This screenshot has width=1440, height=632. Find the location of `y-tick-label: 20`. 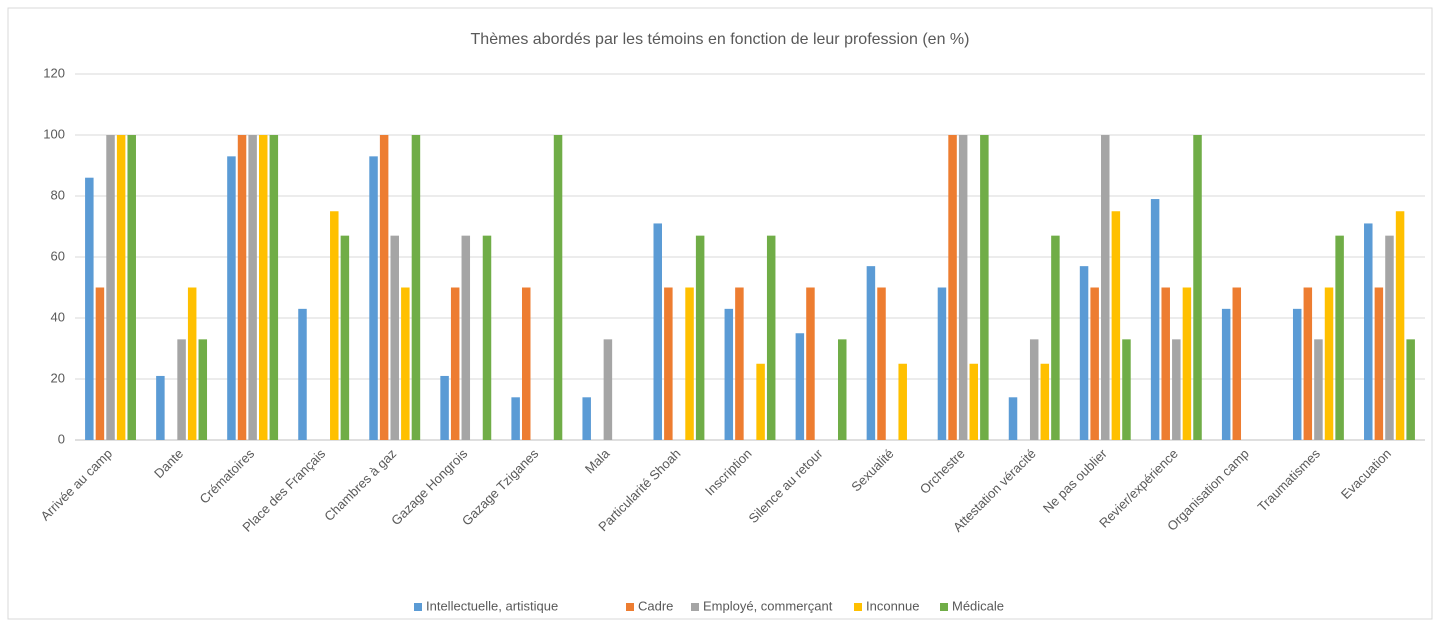

y-tick-label: 20 is located at coordinates (58, 377).